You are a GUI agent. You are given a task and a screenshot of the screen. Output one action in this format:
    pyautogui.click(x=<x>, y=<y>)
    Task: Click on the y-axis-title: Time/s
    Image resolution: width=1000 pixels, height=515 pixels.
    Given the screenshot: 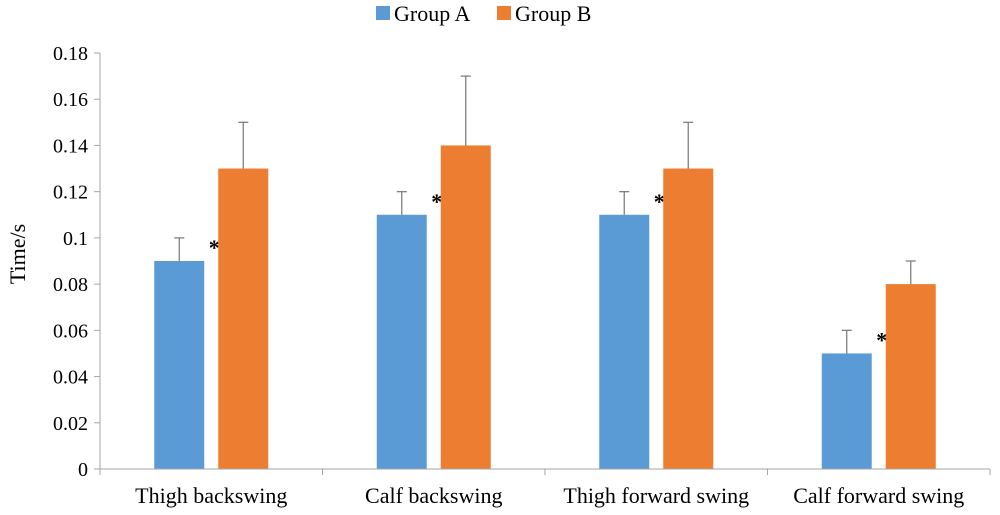 What is the action you would take?
    pyautogui.click(x=17, y=254)
    